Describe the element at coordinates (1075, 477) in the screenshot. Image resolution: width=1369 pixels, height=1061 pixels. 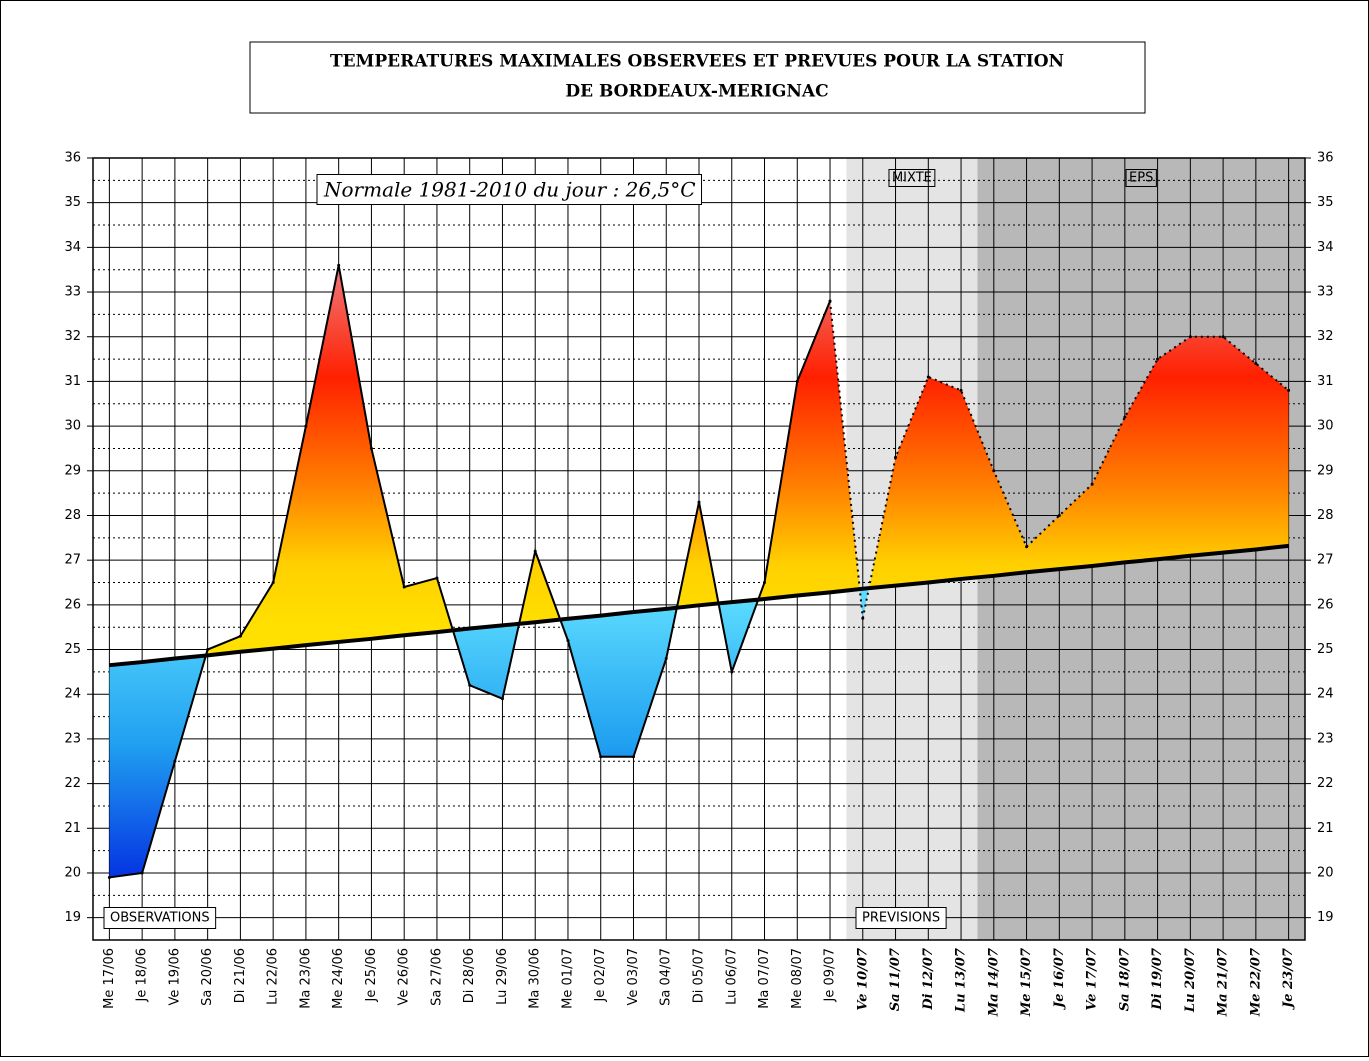
I see `forecast-line` at that location.